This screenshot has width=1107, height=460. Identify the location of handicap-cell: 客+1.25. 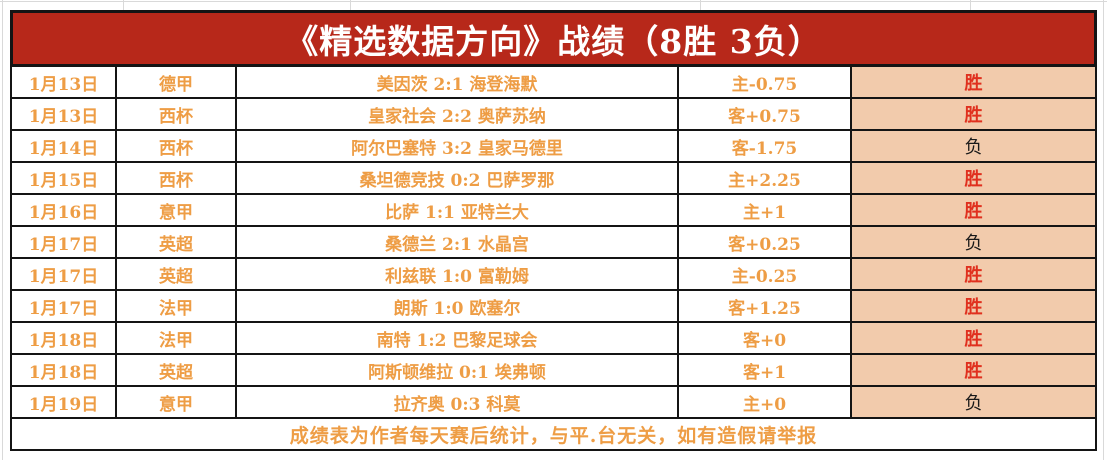
(765, 306).